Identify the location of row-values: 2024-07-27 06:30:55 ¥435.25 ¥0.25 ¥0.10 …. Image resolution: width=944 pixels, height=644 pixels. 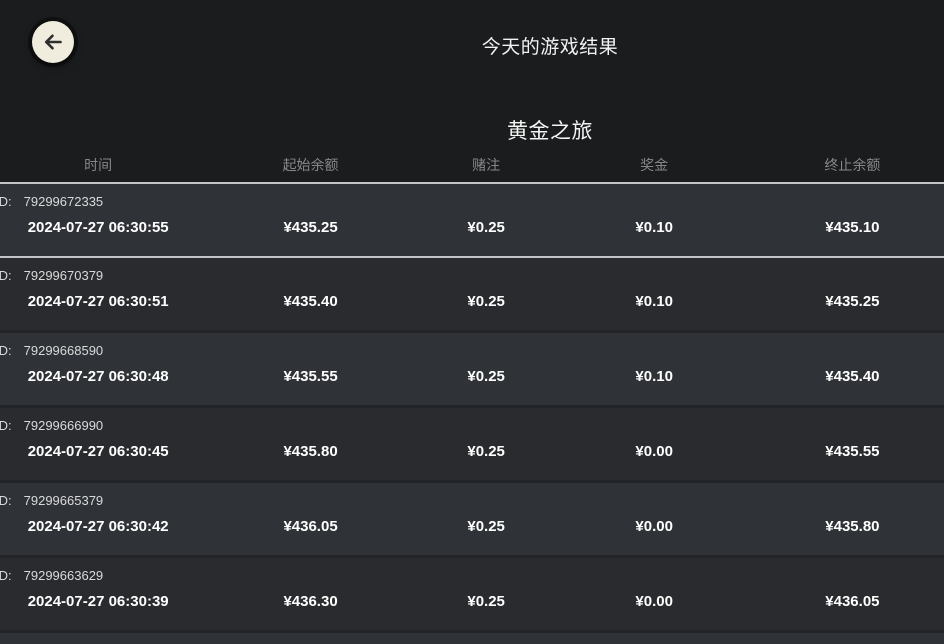
(472, 227).